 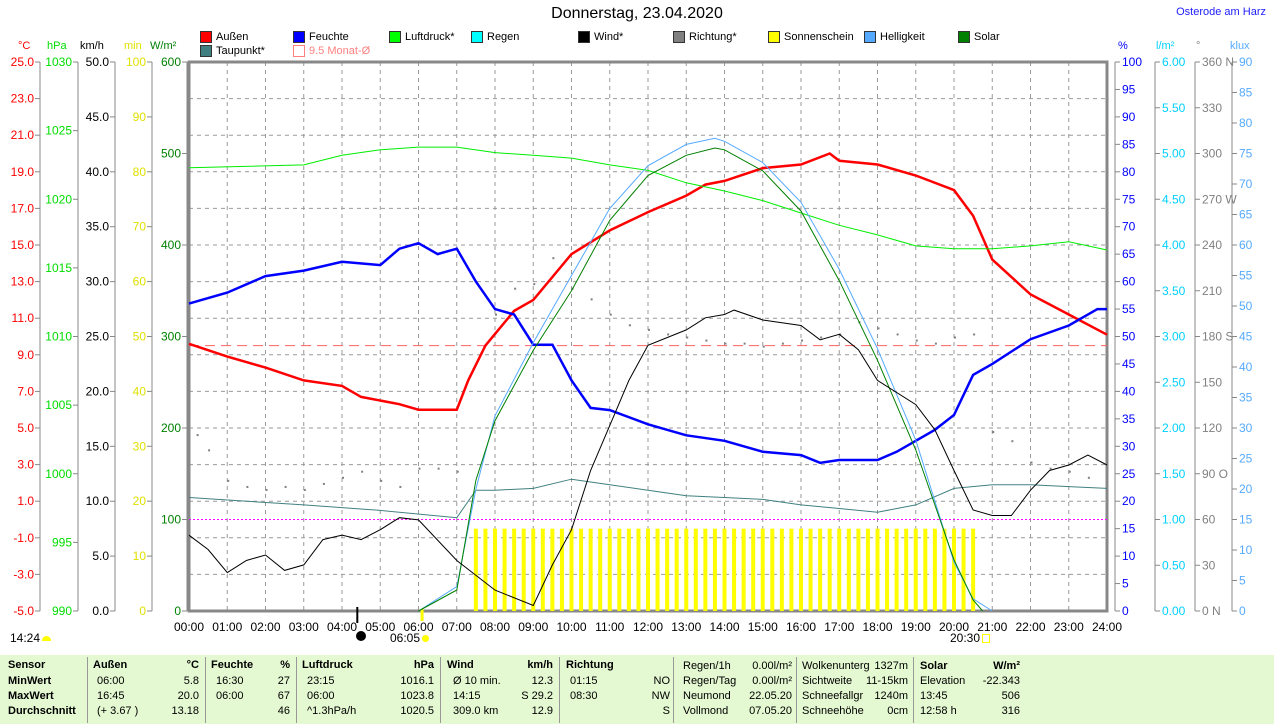 I want to click on table-cell: 08:30, so click(x=584, y=696).